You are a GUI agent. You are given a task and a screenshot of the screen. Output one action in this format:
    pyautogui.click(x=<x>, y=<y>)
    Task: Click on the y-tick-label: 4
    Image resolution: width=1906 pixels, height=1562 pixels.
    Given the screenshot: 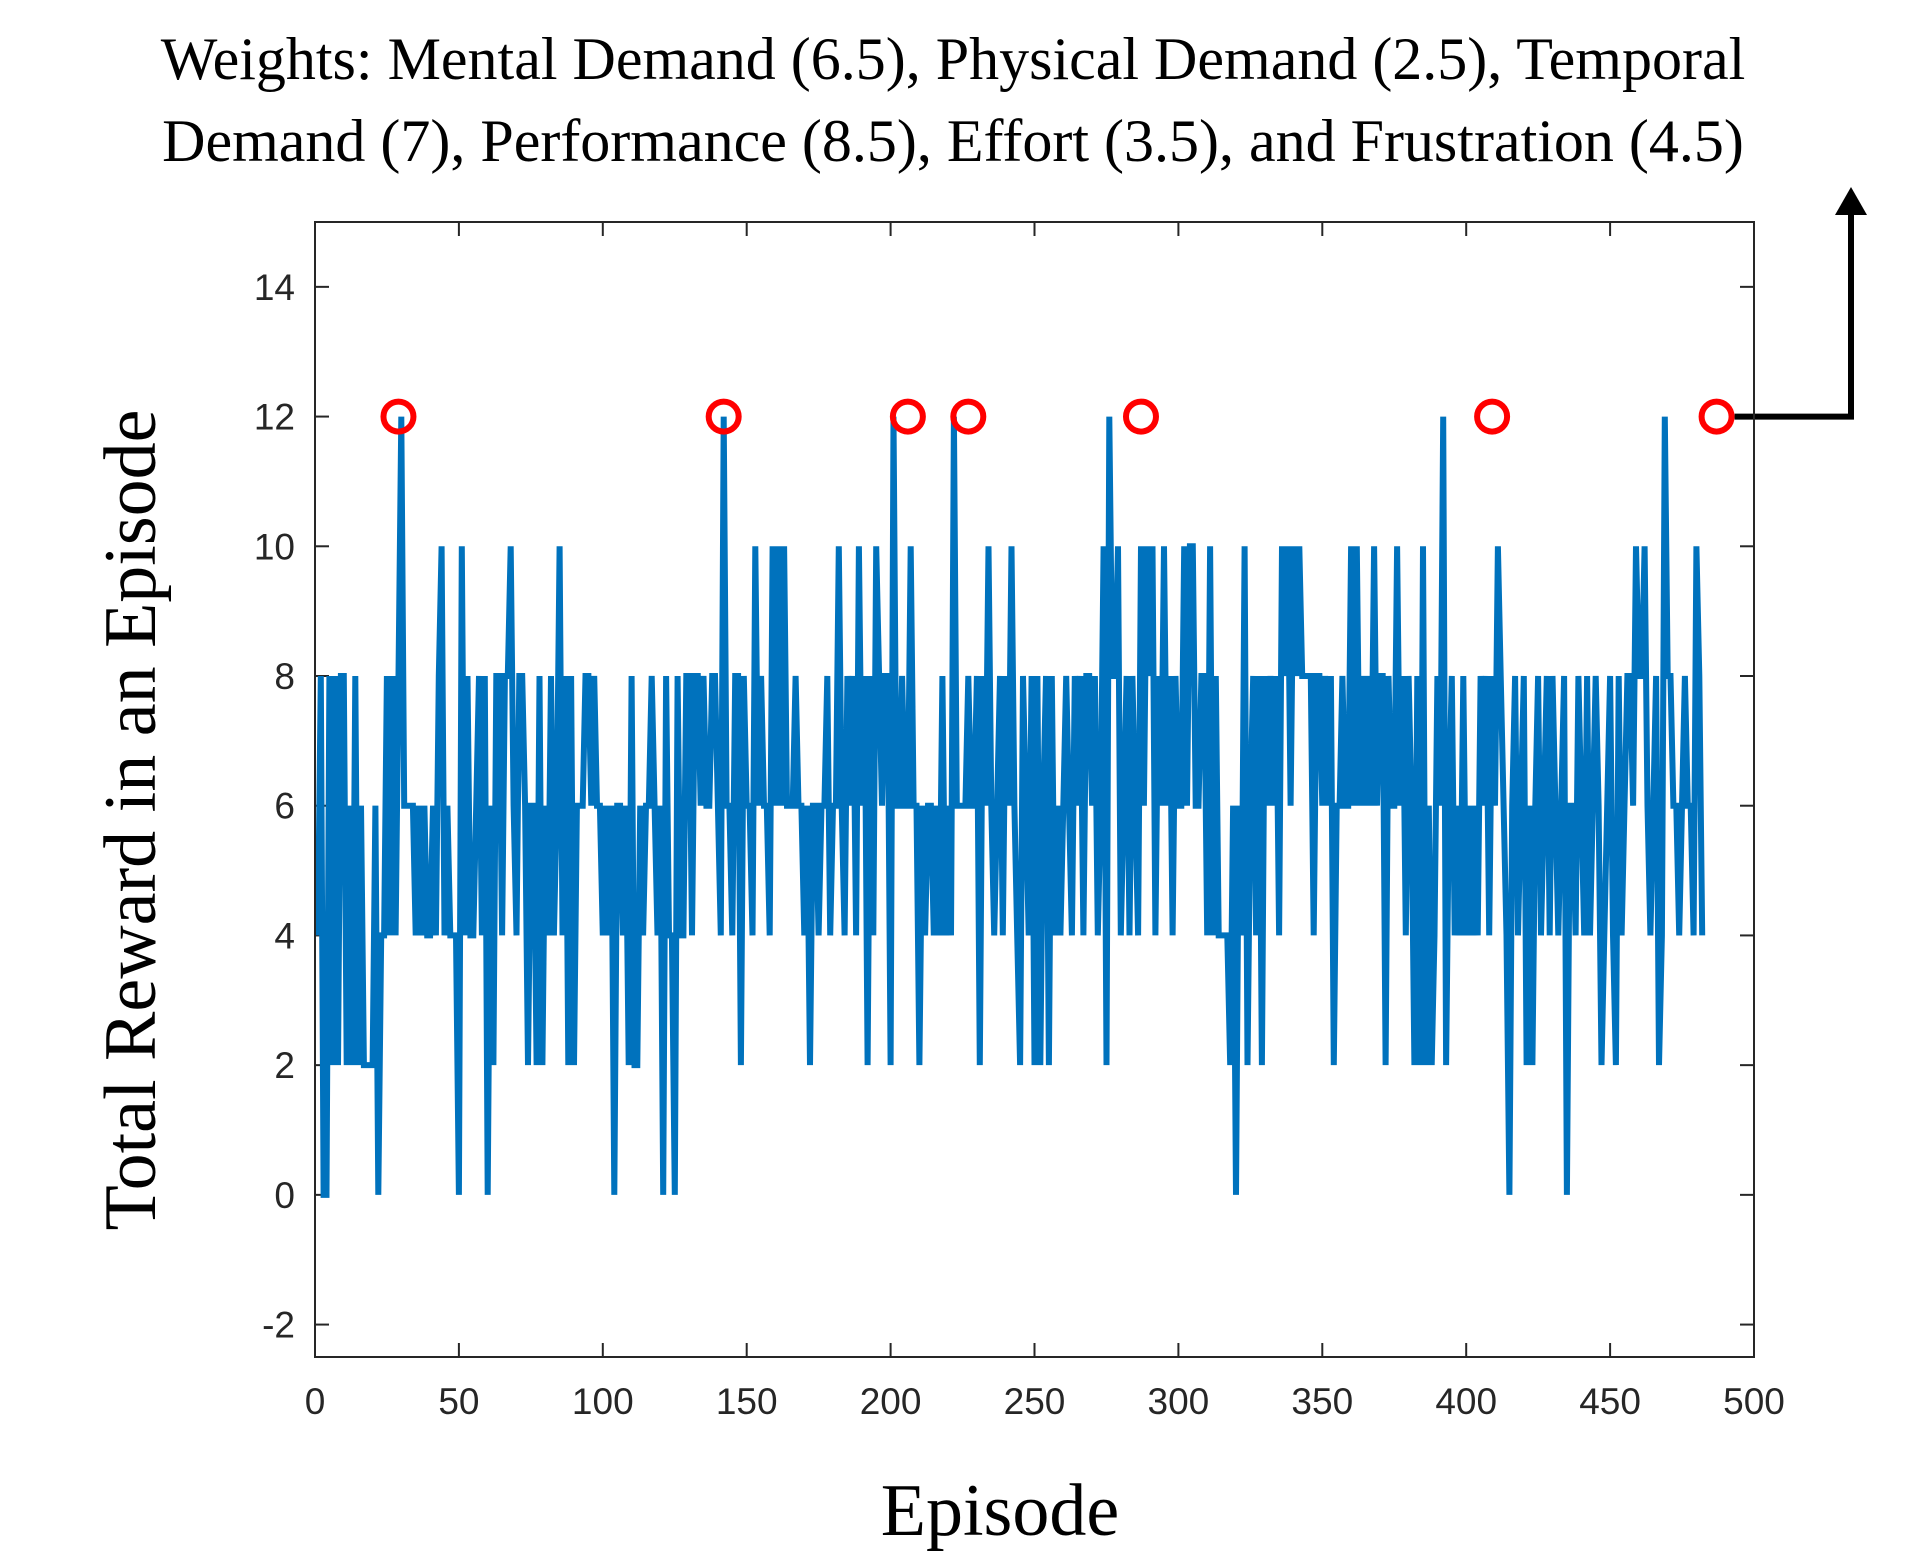 What is the action you would take?
    pyautogui.click(x=284, y=935)
    